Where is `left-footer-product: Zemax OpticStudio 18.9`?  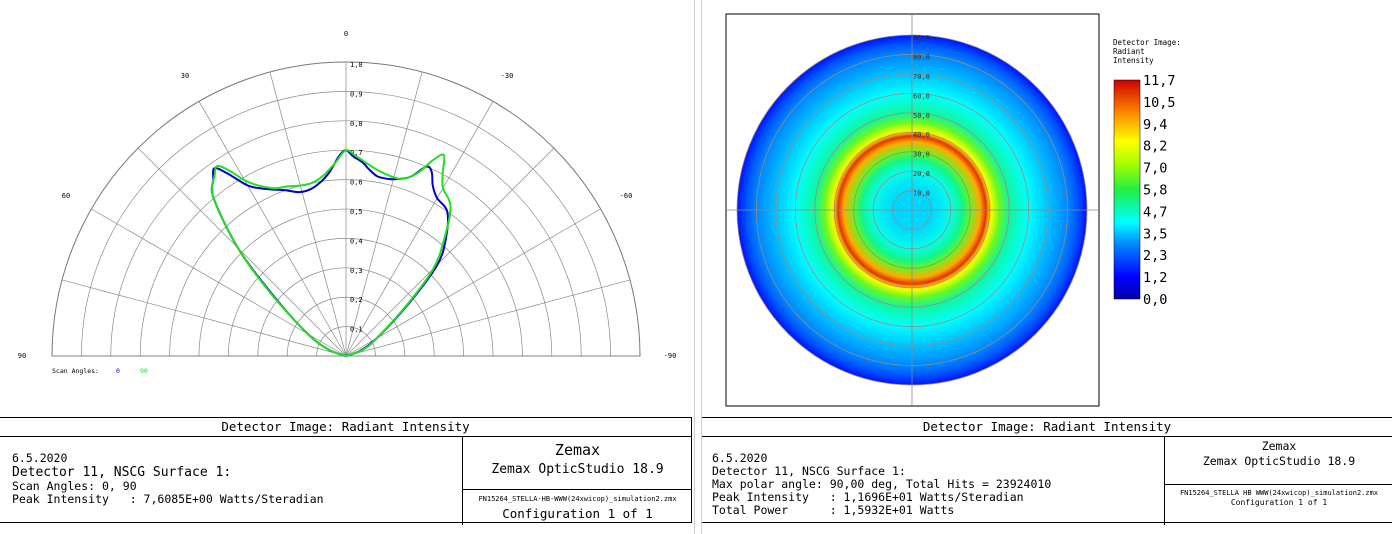 left-footer-product: Zemax OpticStudio 18.9 is located at coordinates (577, 469).